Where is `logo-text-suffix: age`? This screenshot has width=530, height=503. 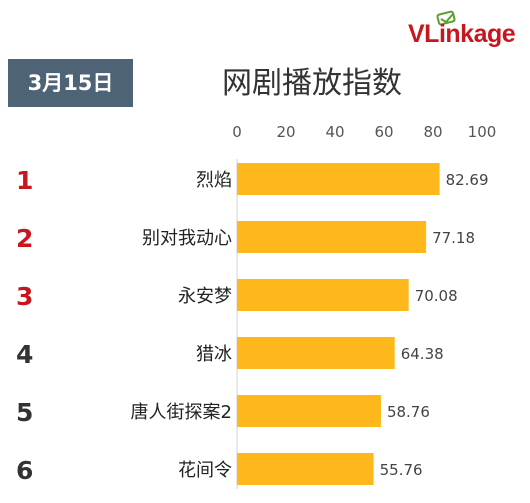 logo-text-suffix: age is located at coordinates (494, 34).